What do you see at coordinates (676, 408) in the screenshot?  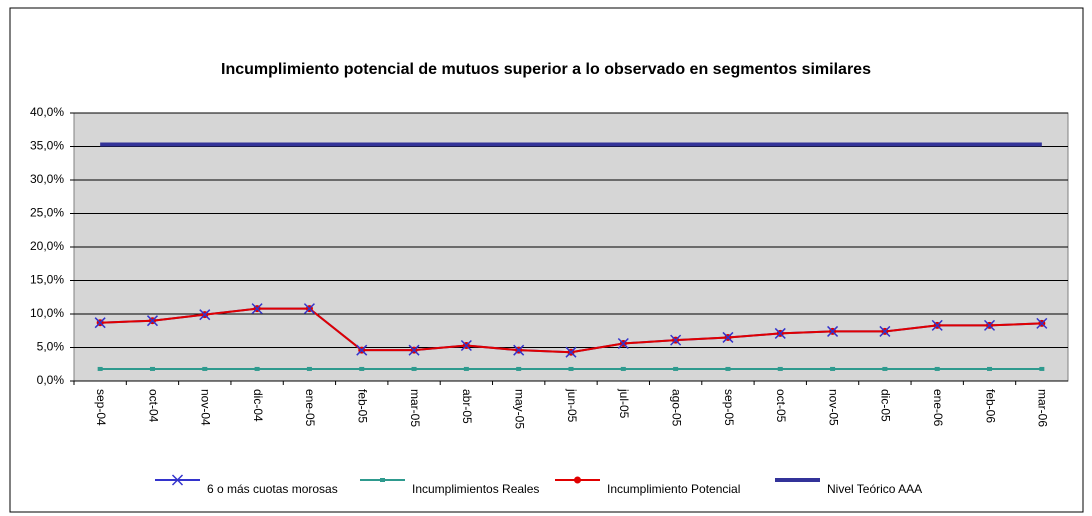 I see `x-tick-label: ago-05` at bounding box center [676, 408].